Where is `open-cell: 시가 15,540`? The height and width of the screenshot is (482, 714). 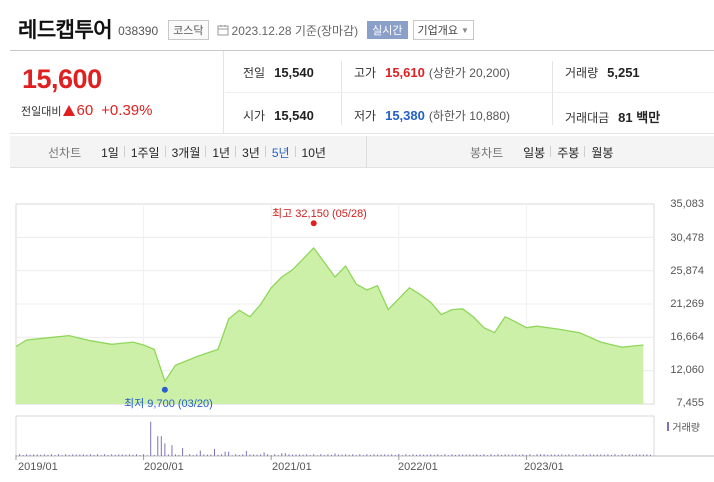 open-cell: 시가 15,540 is located at coordinates (278, 115).